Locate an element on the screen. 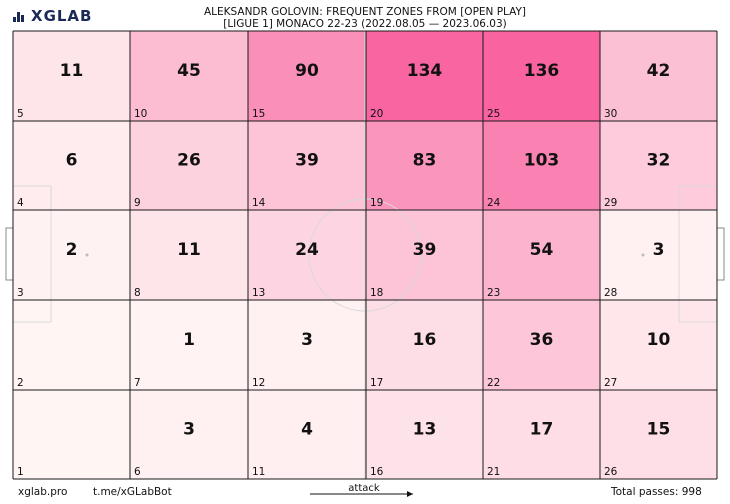 This screenshot has width=730, height=504. xglab-logo: XGLAB is located at coordinates (52, 16).